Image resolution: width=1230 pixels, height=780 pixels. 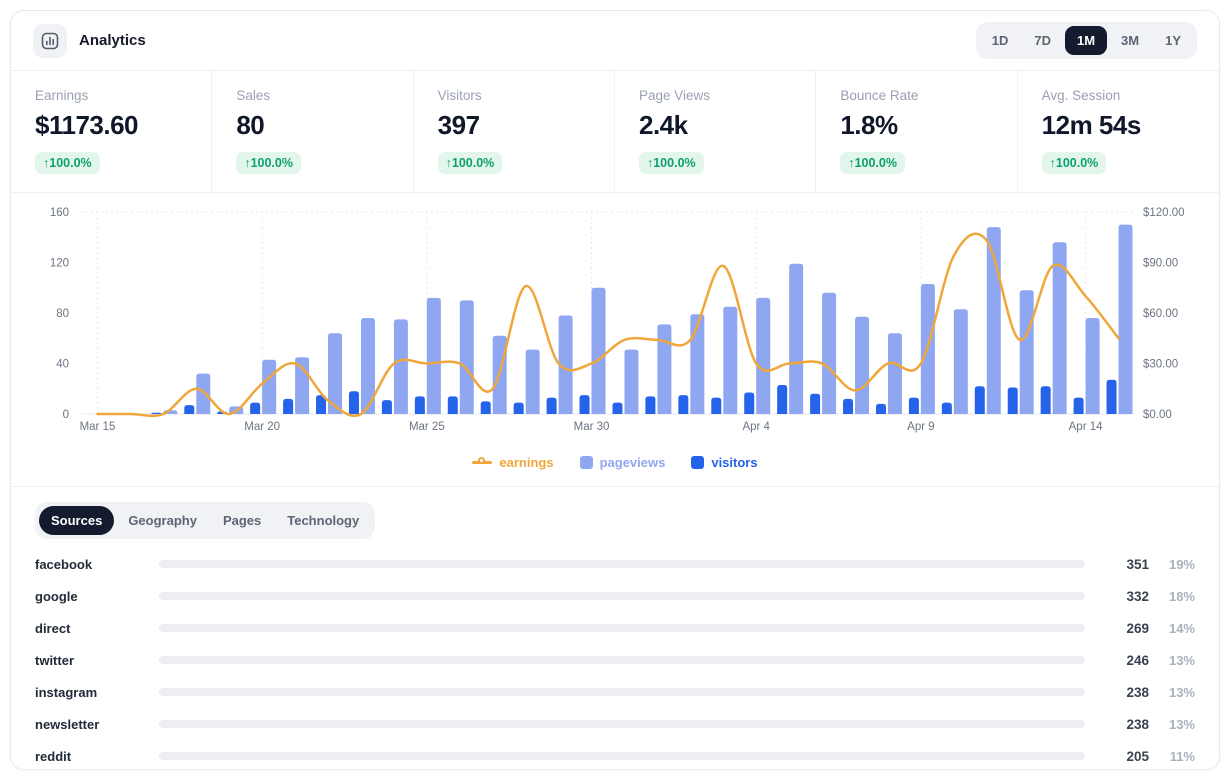 I want to click on range-button-3m: 3M, so click(x=1130, y=40).